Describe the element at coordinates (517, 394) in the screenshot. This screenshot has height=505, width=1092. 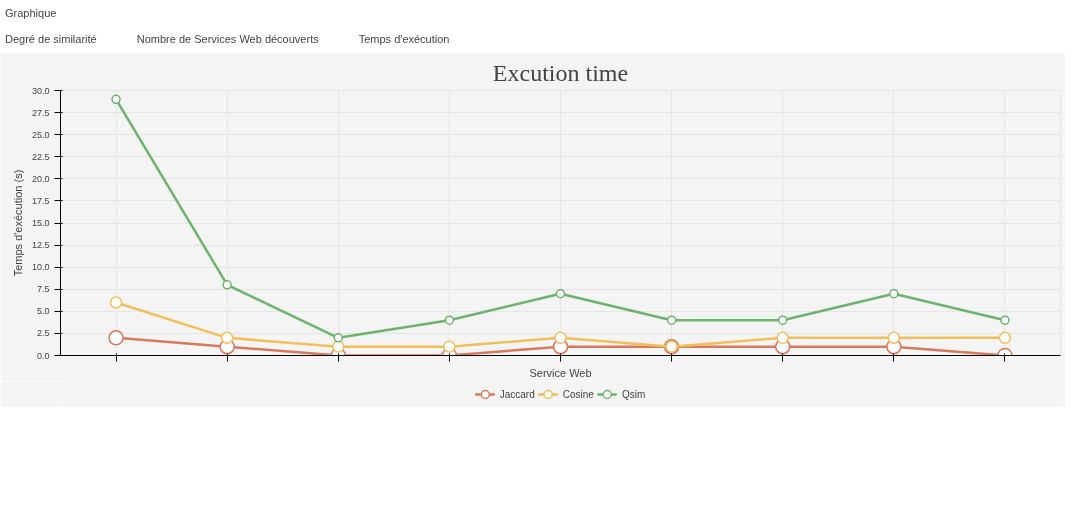
I see `legend-label: Jaccard` at that location.